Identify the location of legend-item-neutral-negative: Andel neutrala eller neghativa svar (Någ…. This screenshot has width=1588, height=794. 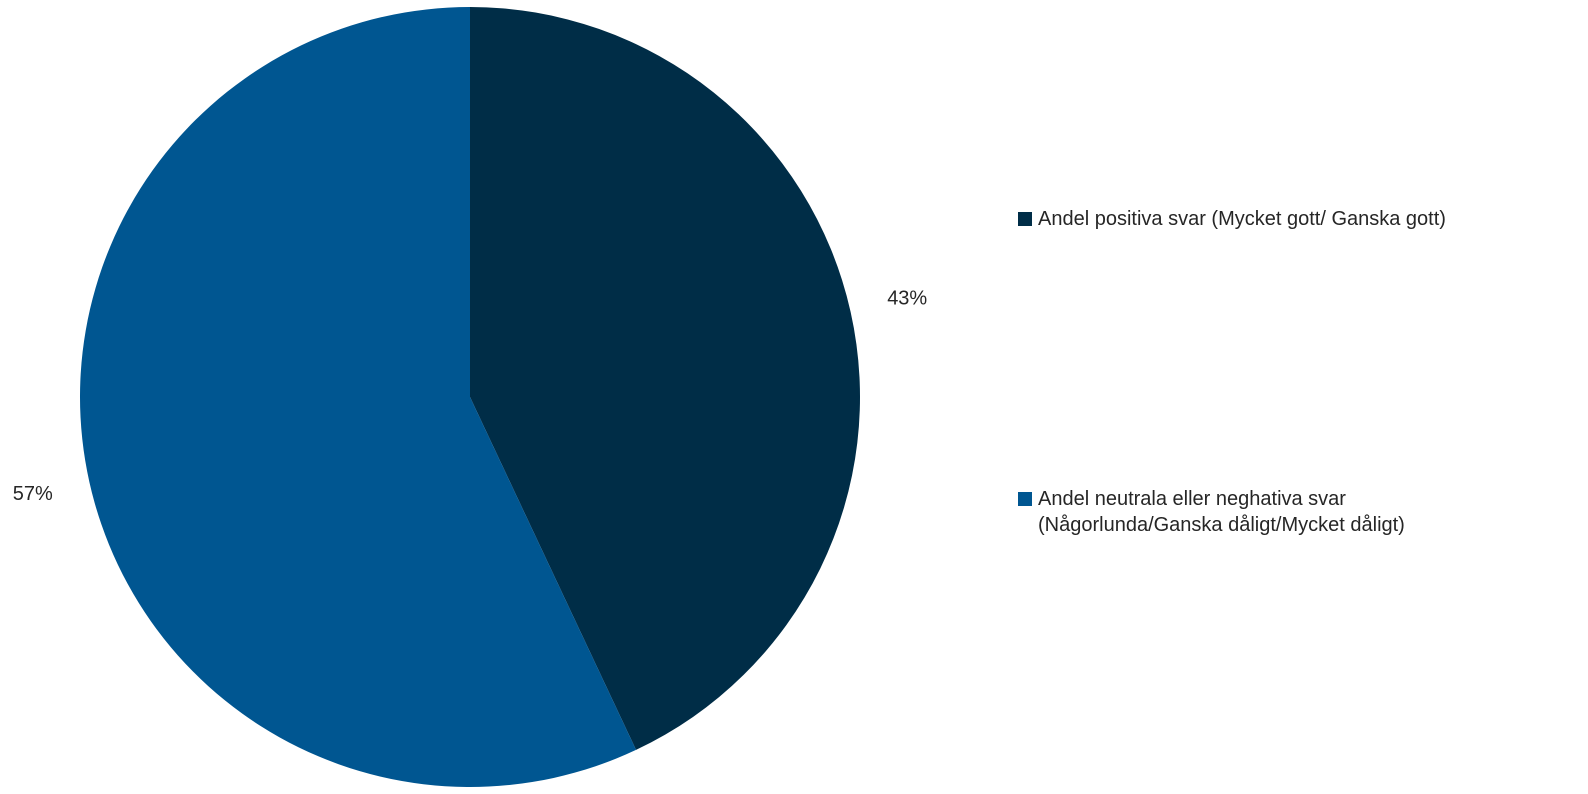
(1211, 512).